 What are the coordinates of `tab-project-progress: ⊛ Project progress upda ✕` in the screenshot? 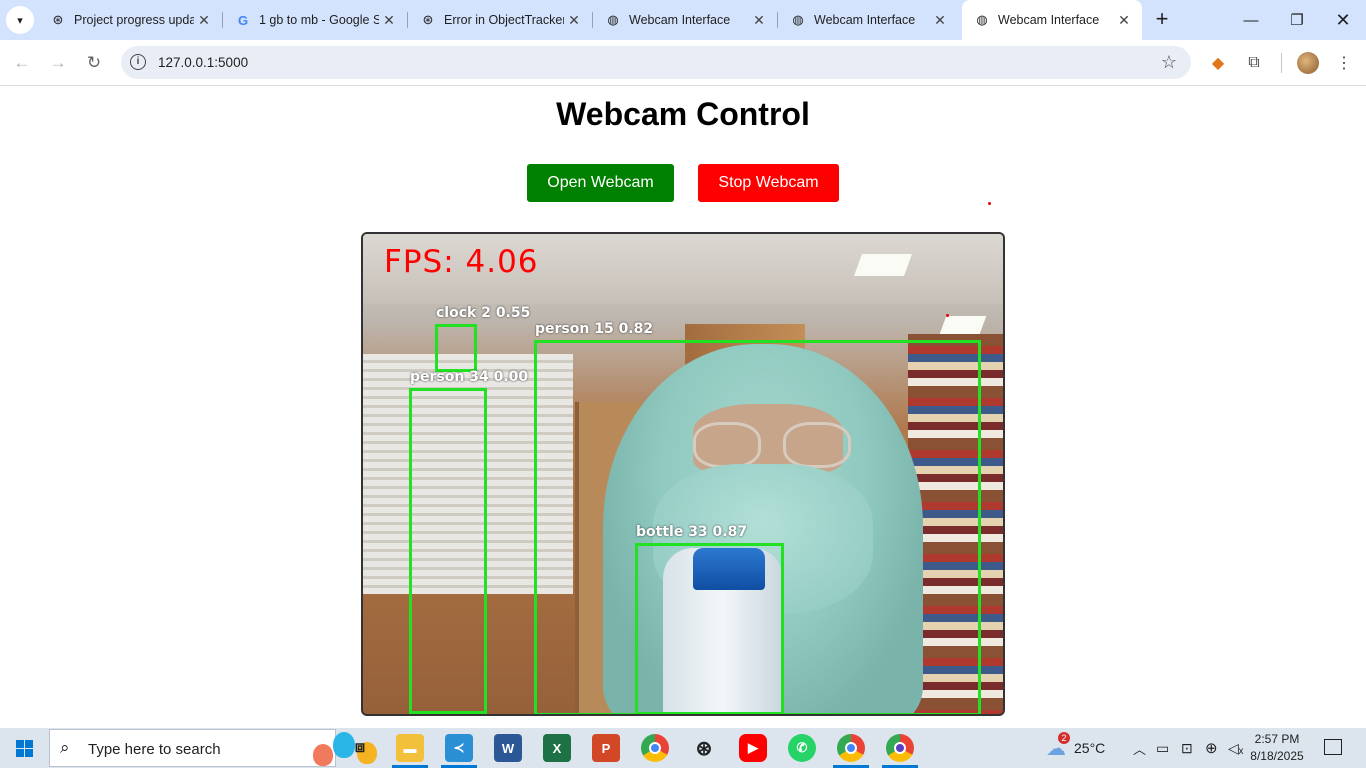 It's located at (130, 20).